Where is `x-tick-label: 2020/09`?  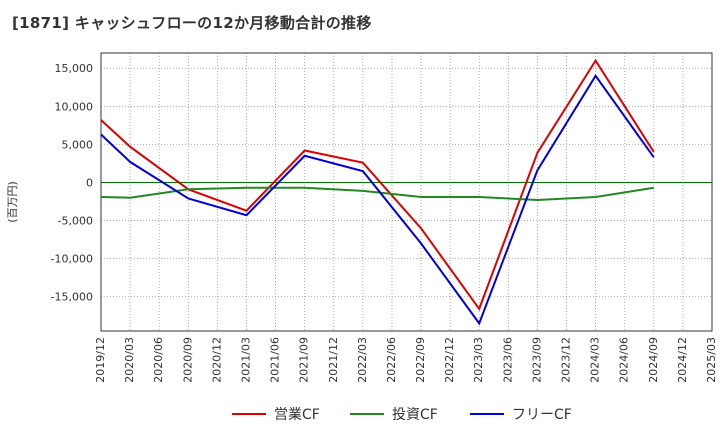 x-tick-label: 2020/09 is located at coordinates (187, 360).